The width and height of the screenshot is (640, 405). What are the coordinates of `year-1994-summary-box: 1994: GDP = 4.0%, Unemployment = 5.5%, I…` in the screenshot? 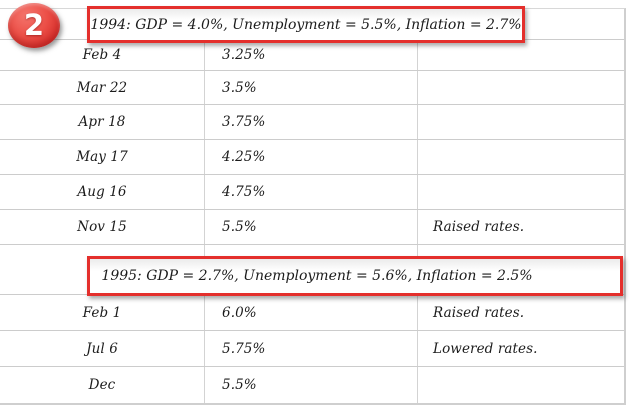 It's located at (306, 24).